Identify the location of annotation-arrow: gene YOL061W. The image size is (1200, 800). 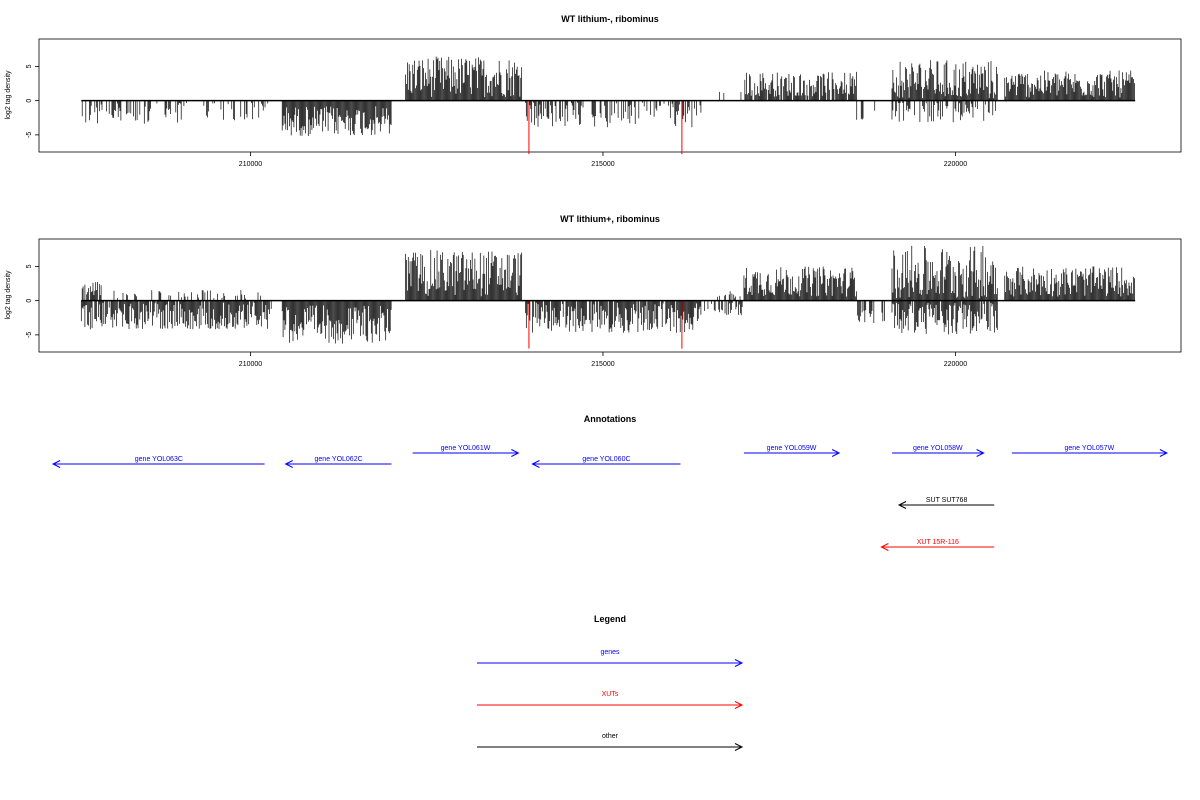
(466, 451).